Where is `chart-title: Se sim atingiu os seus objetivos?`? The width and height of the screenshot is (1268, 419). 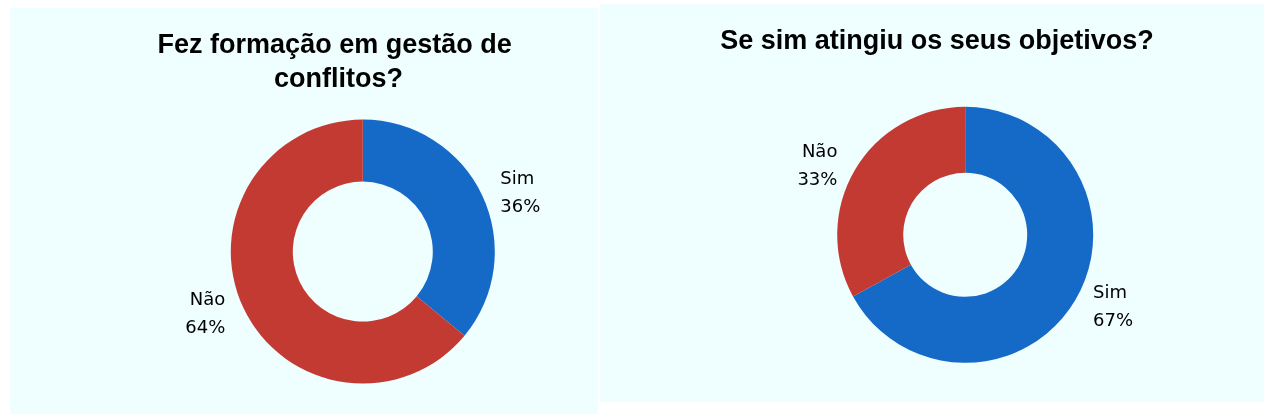
chart-title: Se sim atingiu os seus objetivos? is located at coordinates (937, 40).